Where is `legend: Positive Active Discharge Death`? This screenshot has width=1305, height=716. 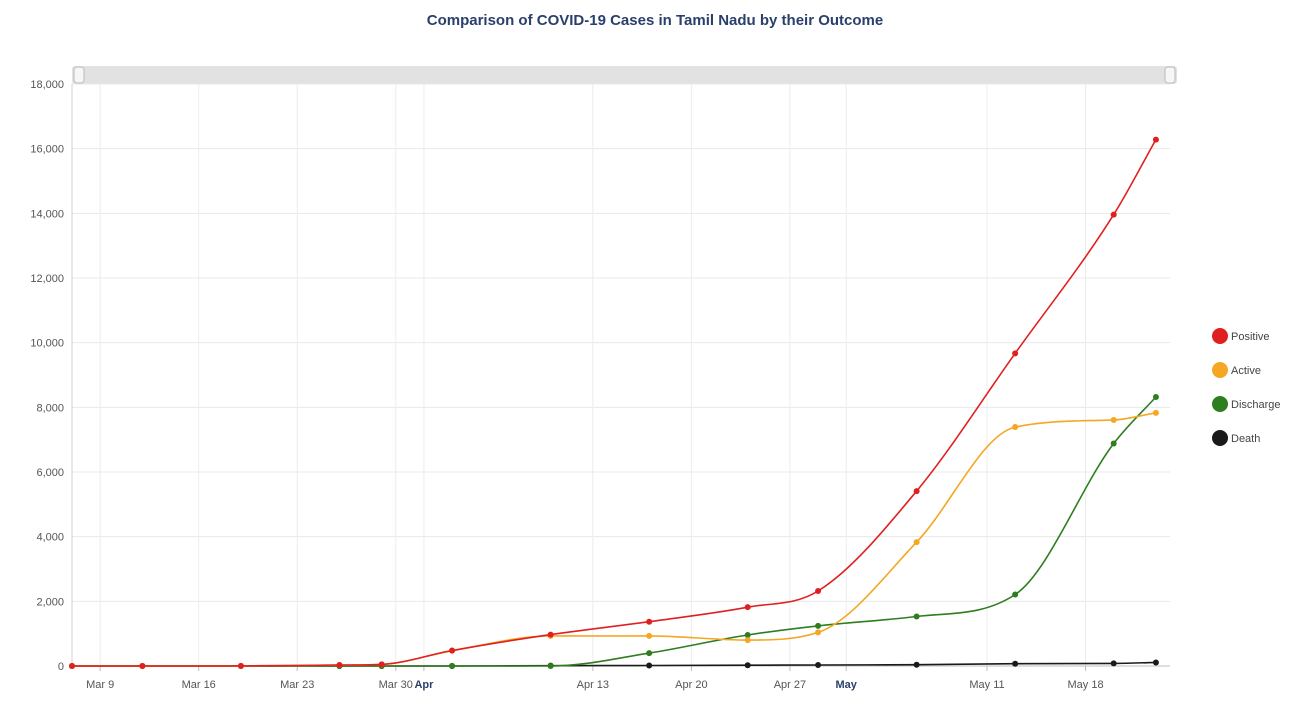 legend: Positive Active Discharge Death is located at coordinates (1246, 387).